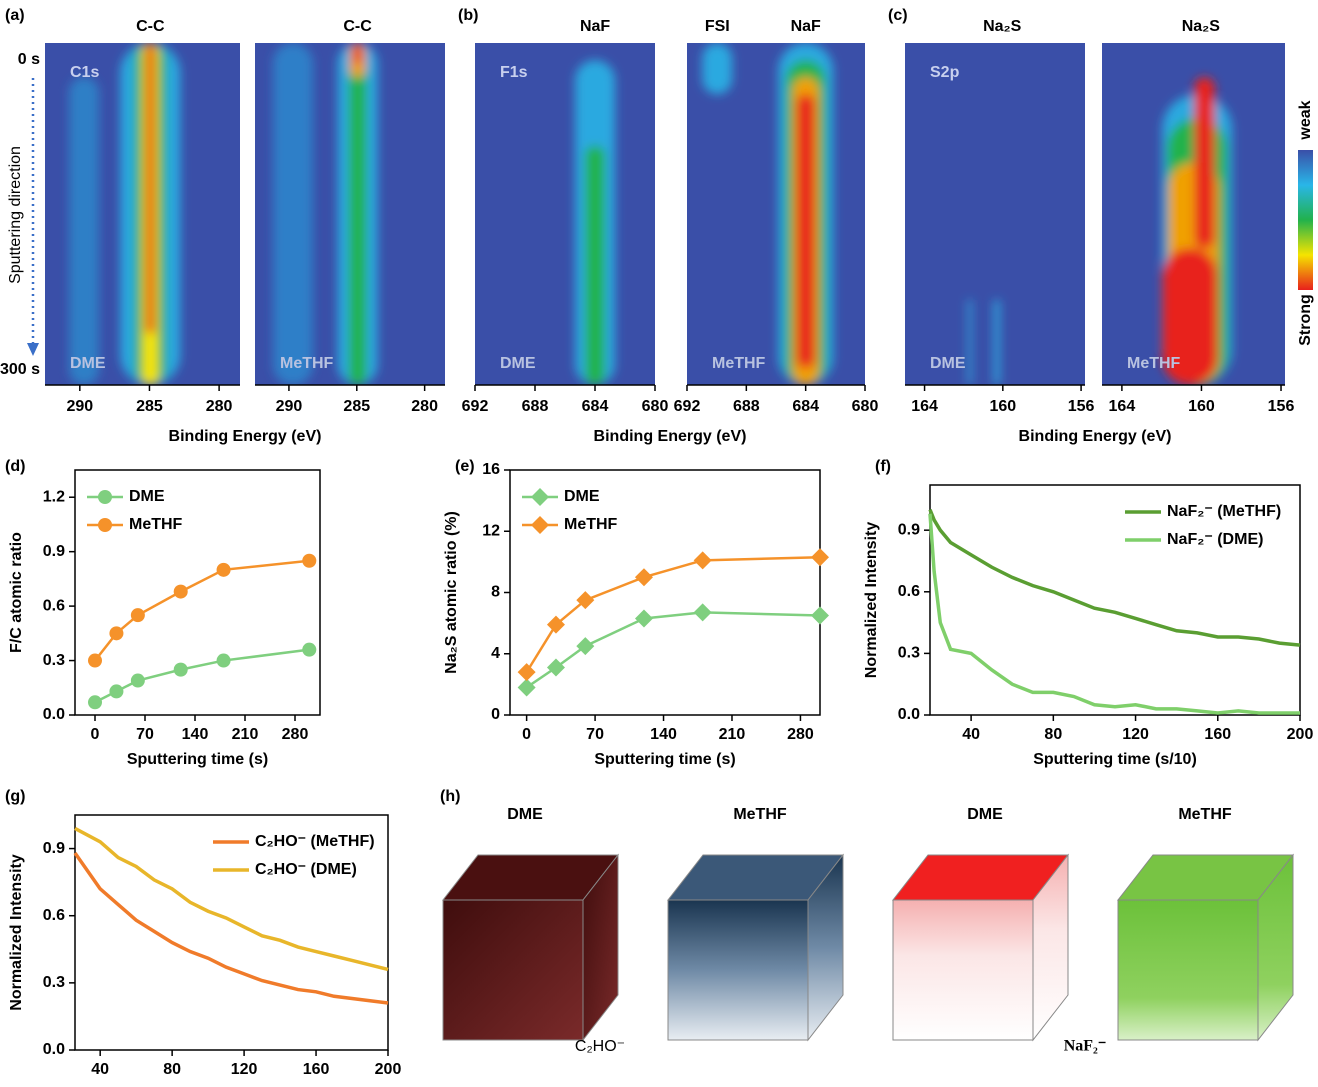 The height and width of the screenshot is (1087, 1318). What do you see at coordinates (145, 734) in the screenshot?
I see `x-tick-label: 70` at bounding box center [145, 734].